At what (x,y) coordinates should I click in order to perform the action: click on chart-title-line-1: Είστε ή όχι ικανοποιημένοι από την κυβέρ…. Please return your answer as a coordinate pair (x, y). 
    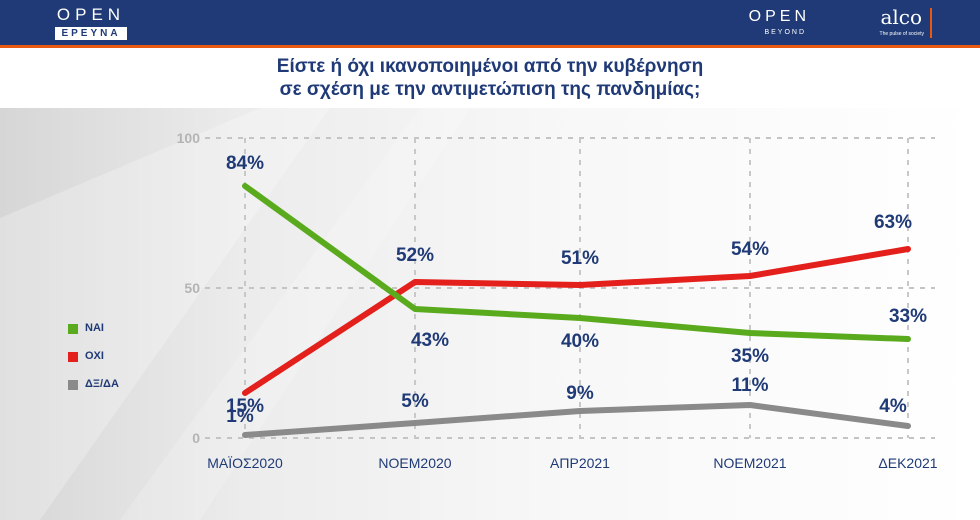
    Looking at the image, I should click on (490, 66).